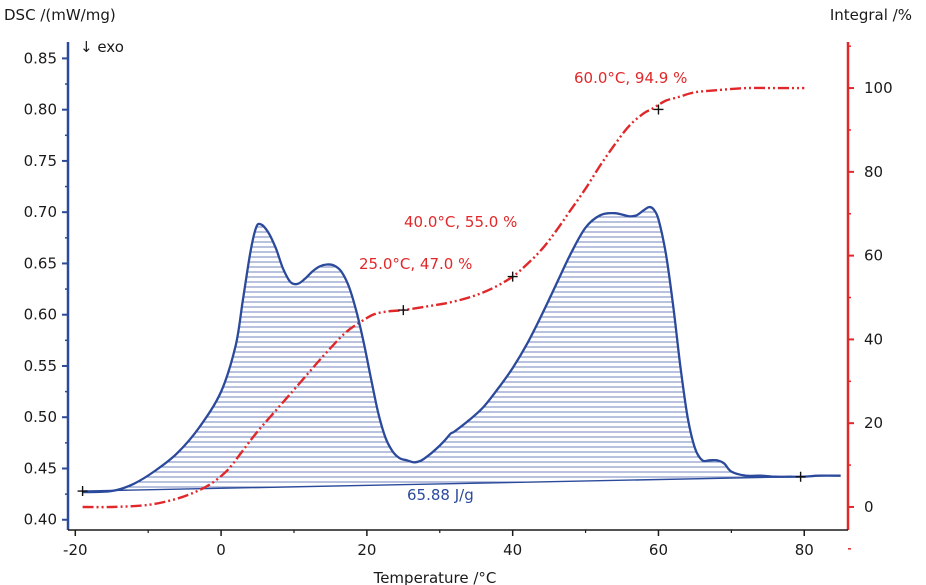 This screenshot has height=585, width=926. What do you see at coordinates (873, 423) in the screenshot?
I see `y-right-tick-label: 20` at bounding box center [873, 423].